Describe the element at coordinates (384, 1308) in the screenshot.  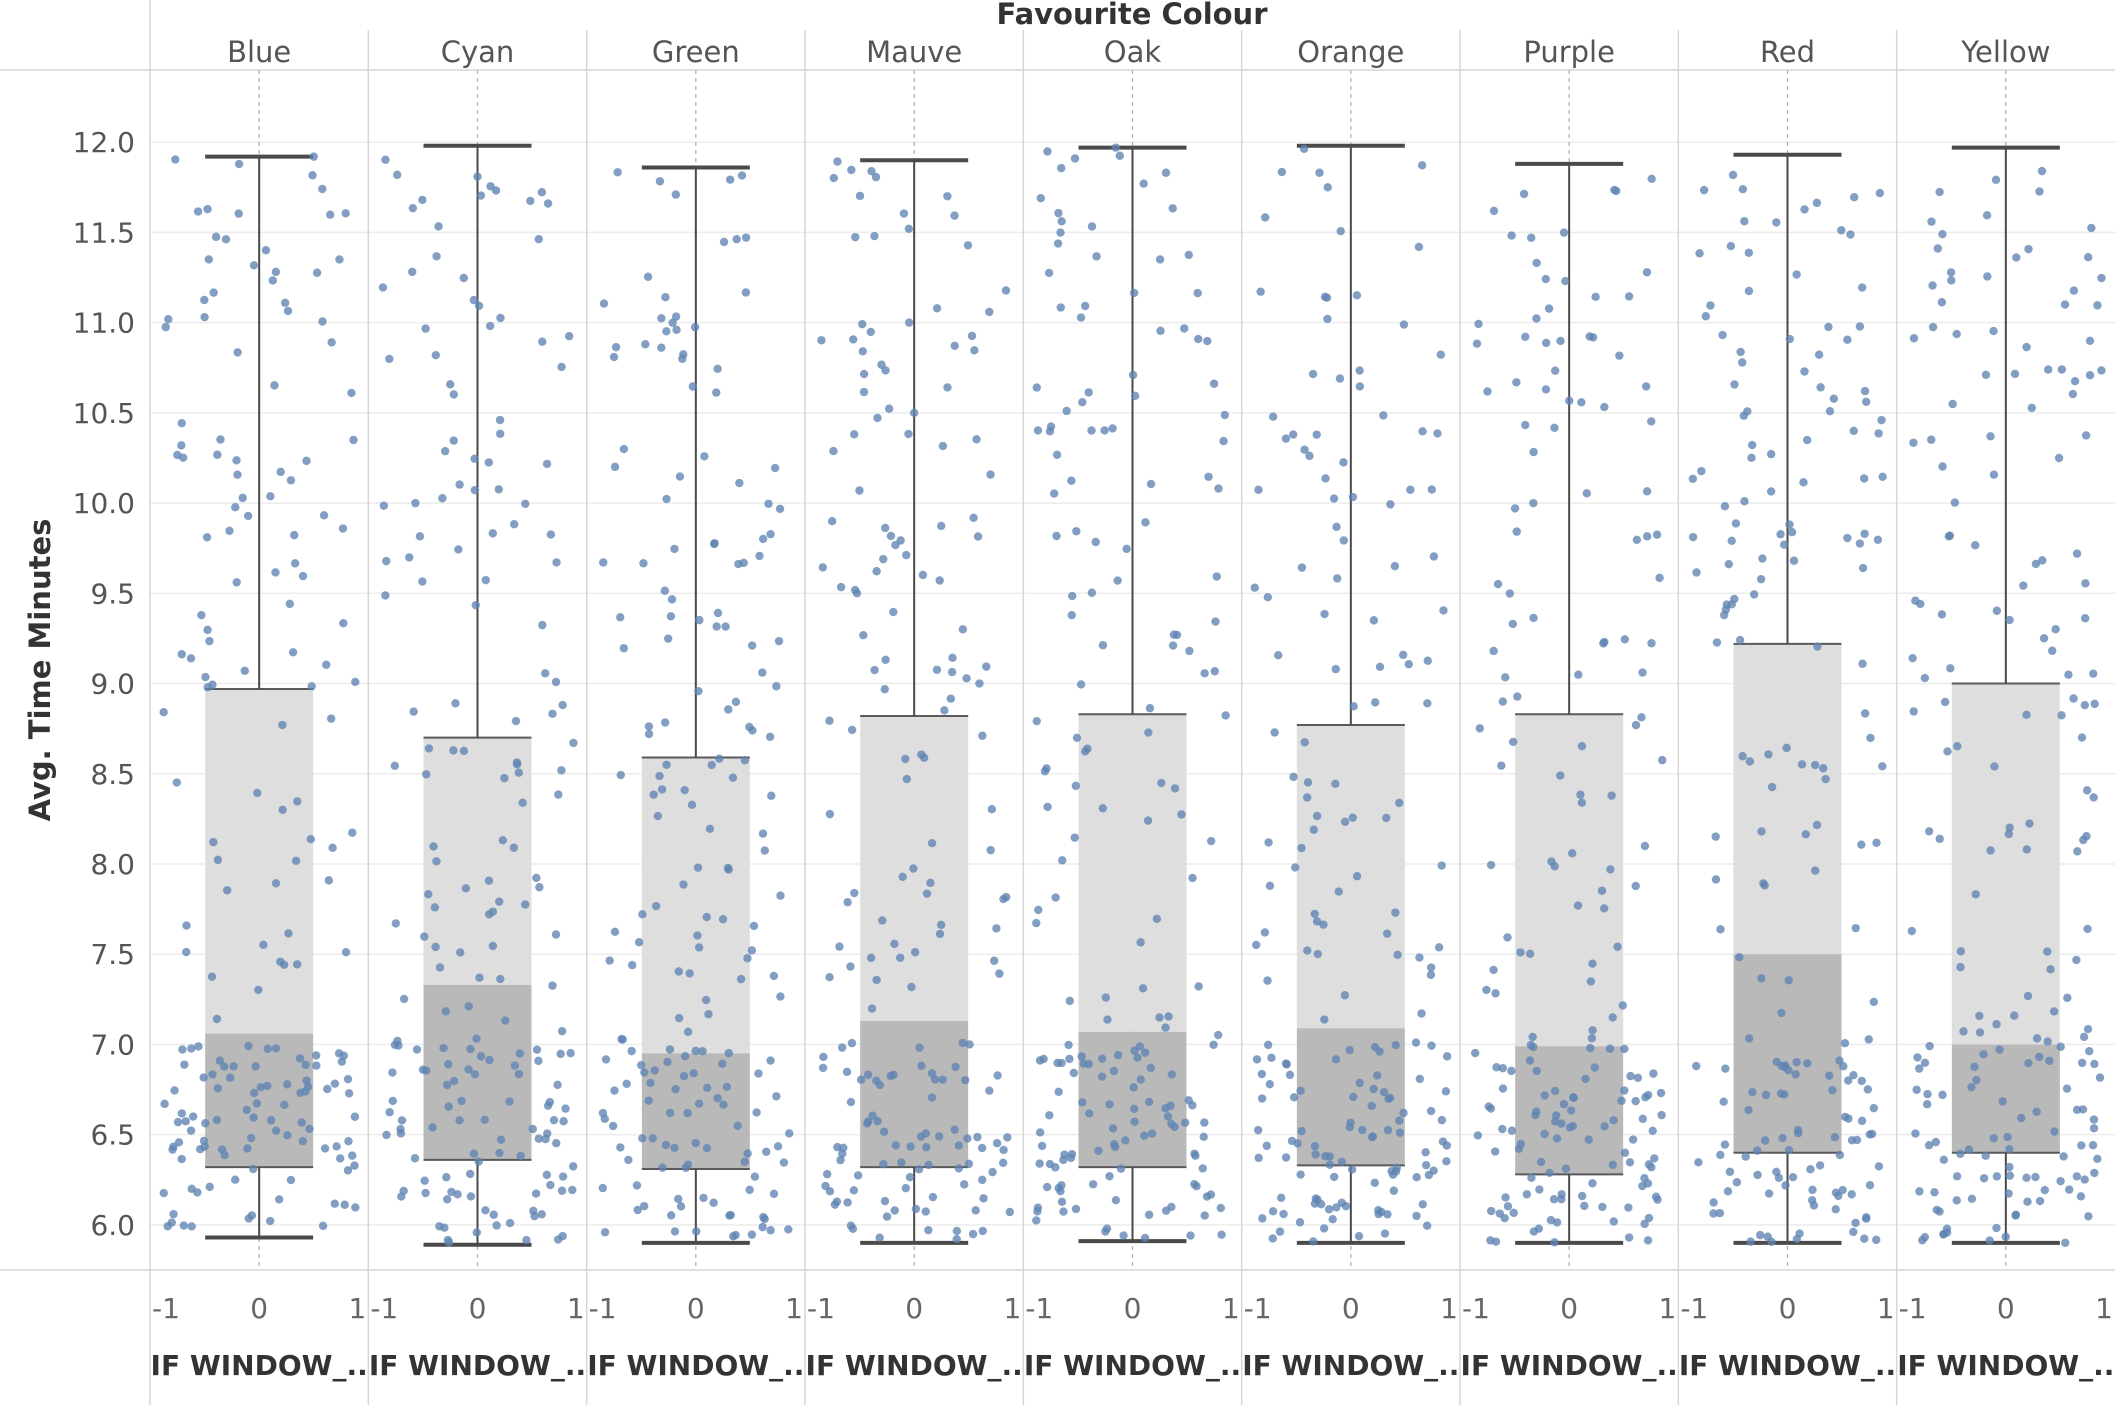
I see `x-tick-label: -1` at that location.